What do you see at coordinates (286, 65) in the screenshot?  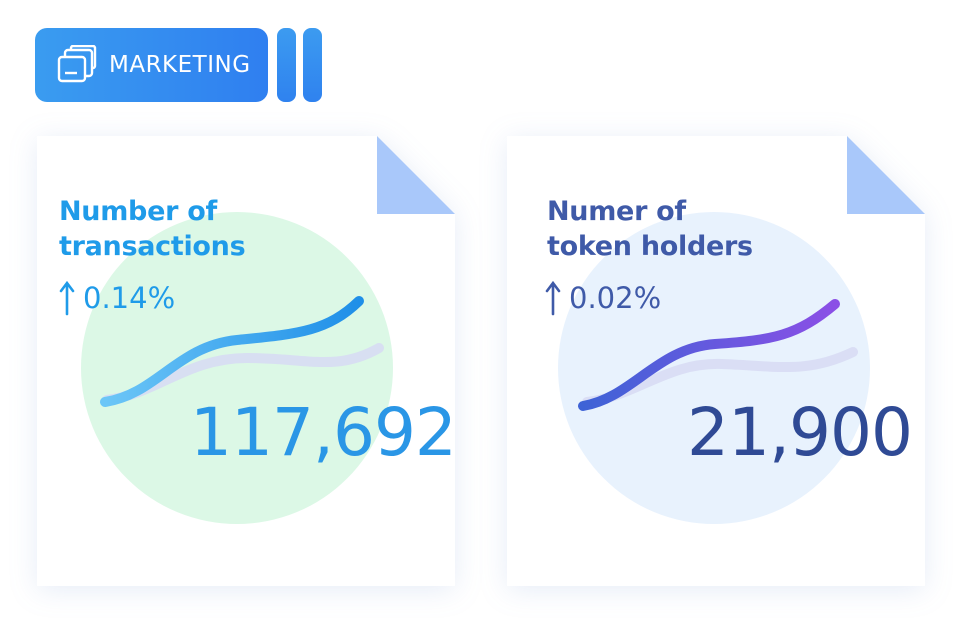 I see `pause-bar-left` at bounding box center [286, 65].